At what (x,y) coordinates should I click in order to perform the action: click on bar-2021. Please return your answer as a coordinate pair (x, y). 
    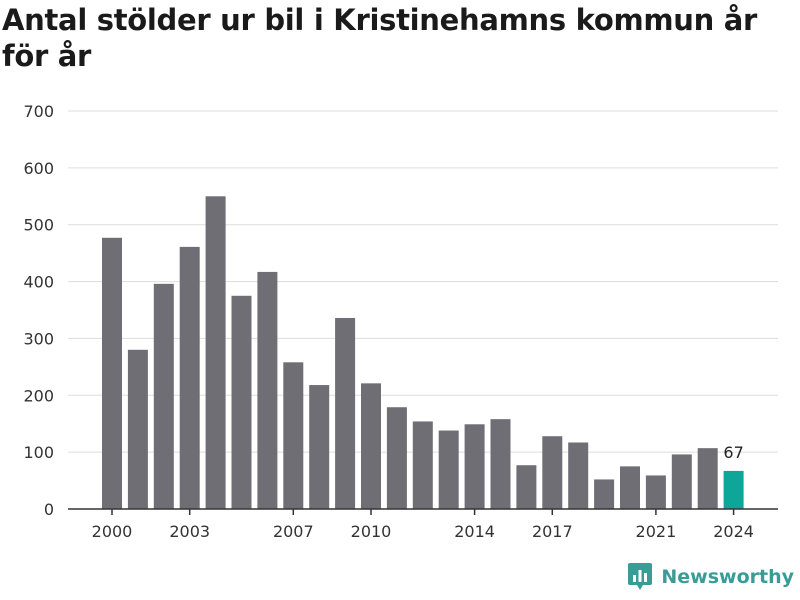
    Looking at the image, I should click on (655, 492).